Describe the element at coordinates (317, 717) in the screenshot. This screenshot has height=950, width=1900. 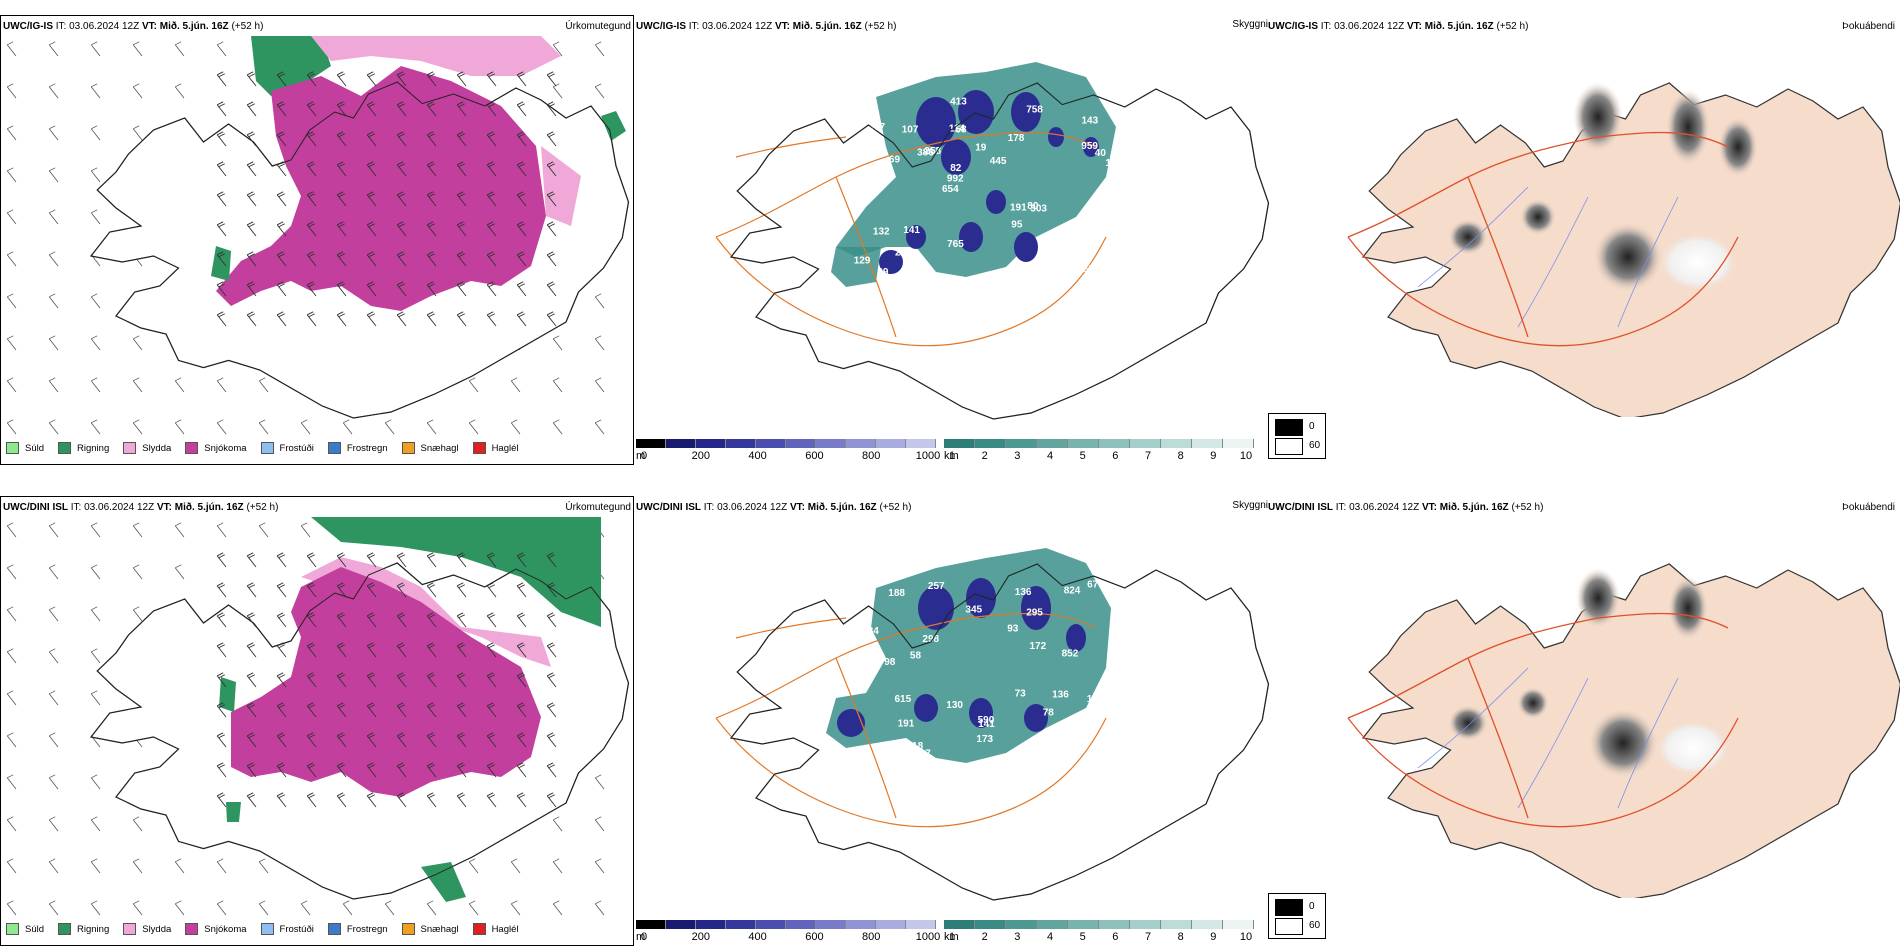
I see `precip-map` at that location.